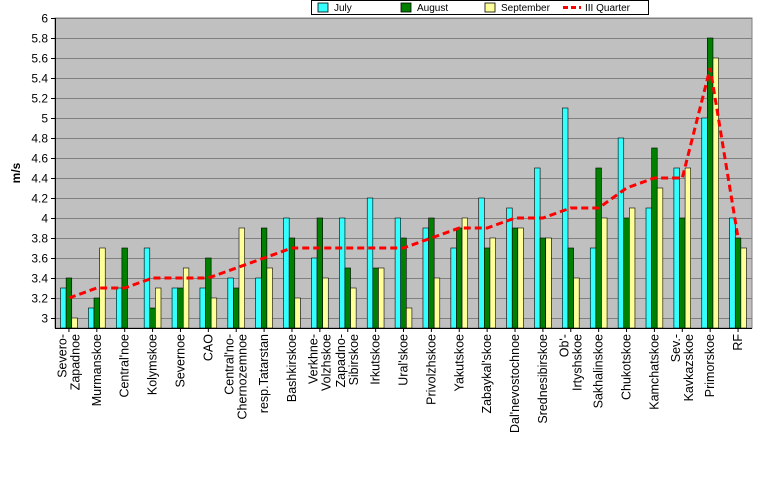 The image size is (777, 484). Describe the element at coordinates (39, 99) in the screenshot. I see `y-tick-label: 5.2` at that location.